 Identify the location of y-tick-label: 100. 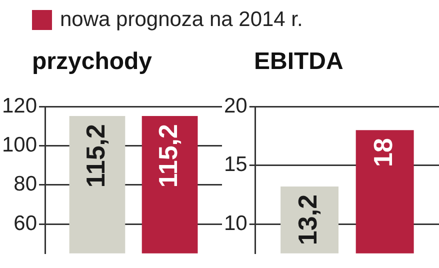
(20, 145).